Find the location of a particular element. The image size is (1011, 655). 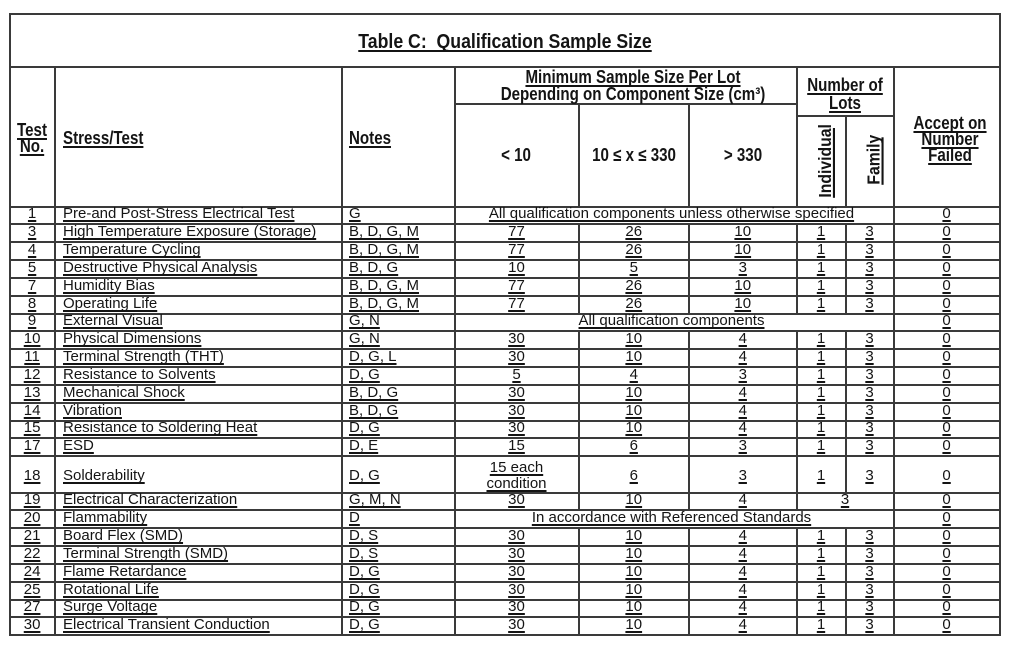

svg-text: Individual is located at coordinates (825, 160).